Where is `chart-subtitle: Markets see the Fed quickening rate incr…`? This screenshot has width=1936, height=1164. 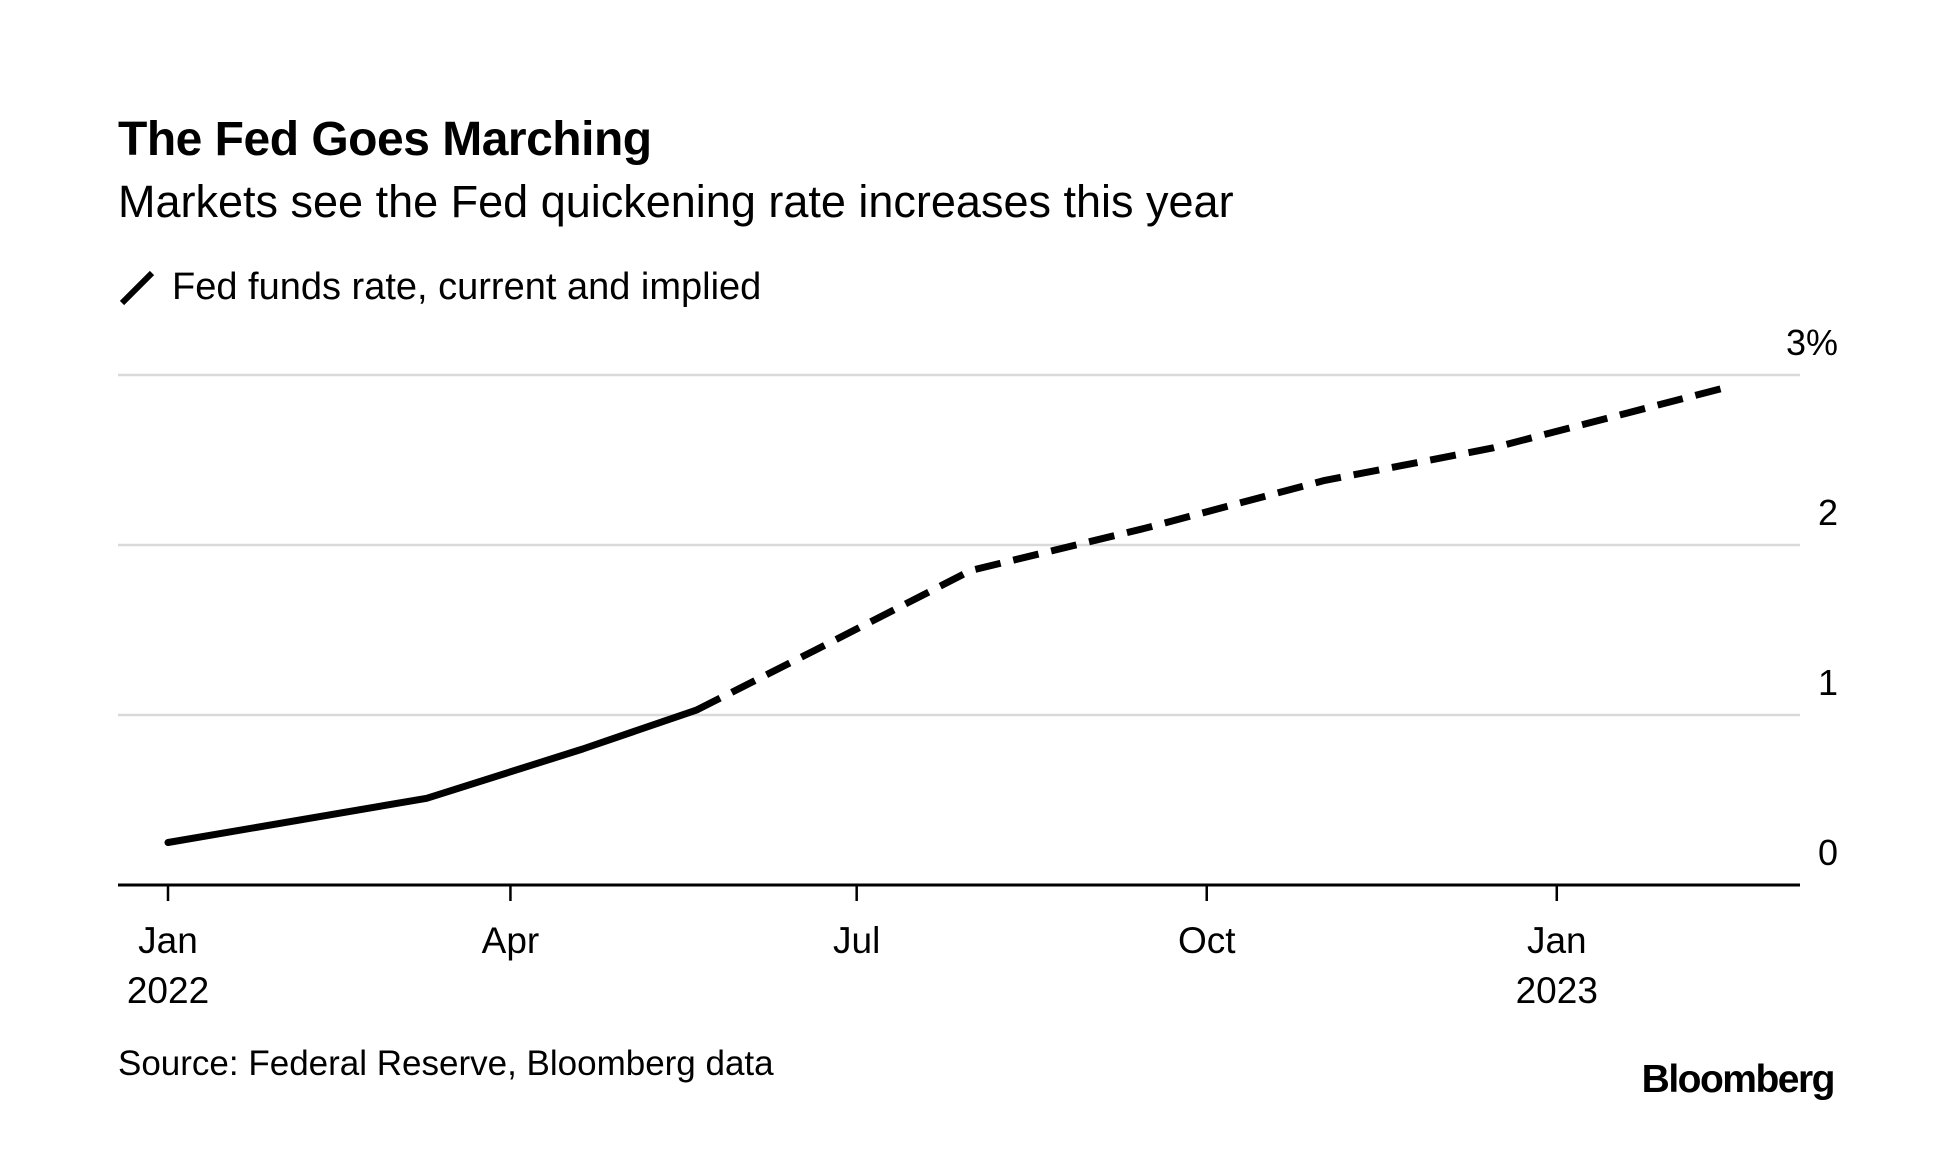 chart-subtitle: Markets see the Fed quickening rate incr… is located at coordinates (676, 201).